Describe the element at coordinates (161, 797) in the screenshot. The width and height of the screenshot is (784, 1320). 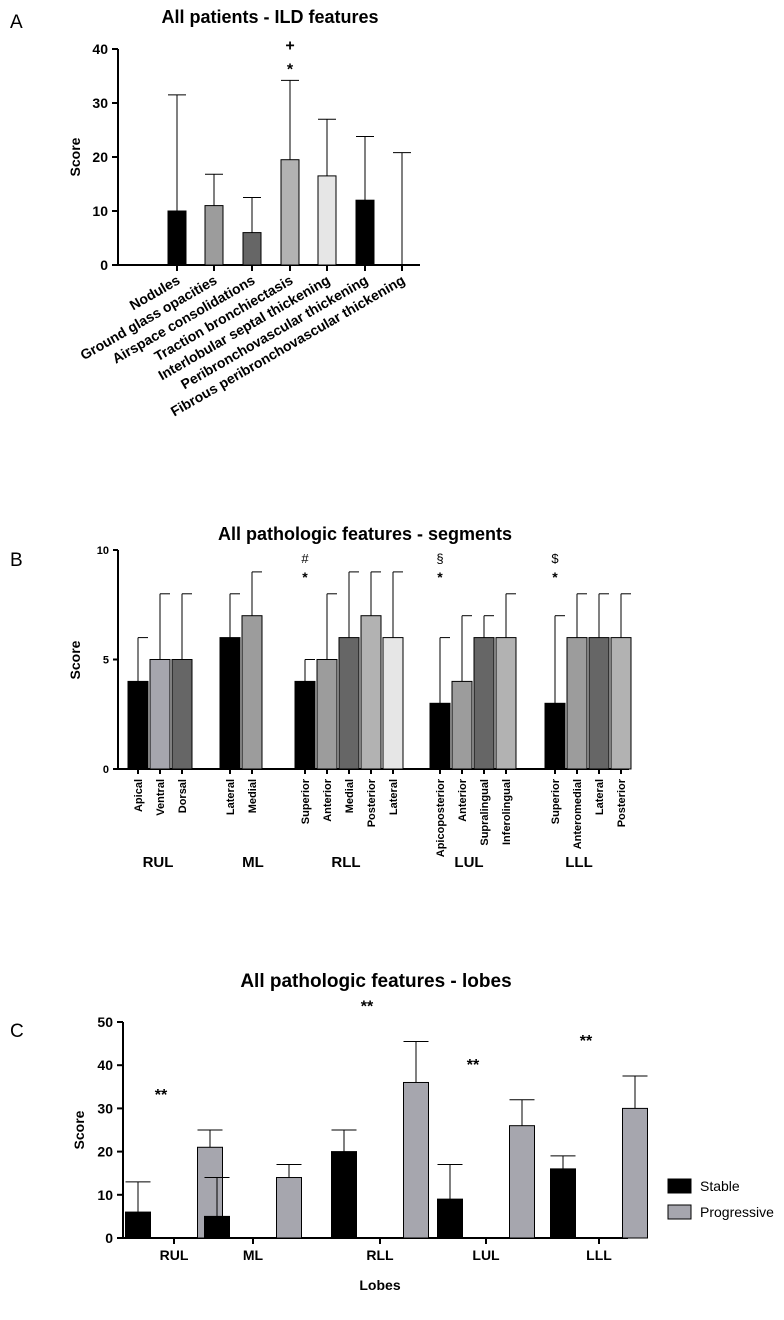
I see `x-category-label: Ventral` at that location.